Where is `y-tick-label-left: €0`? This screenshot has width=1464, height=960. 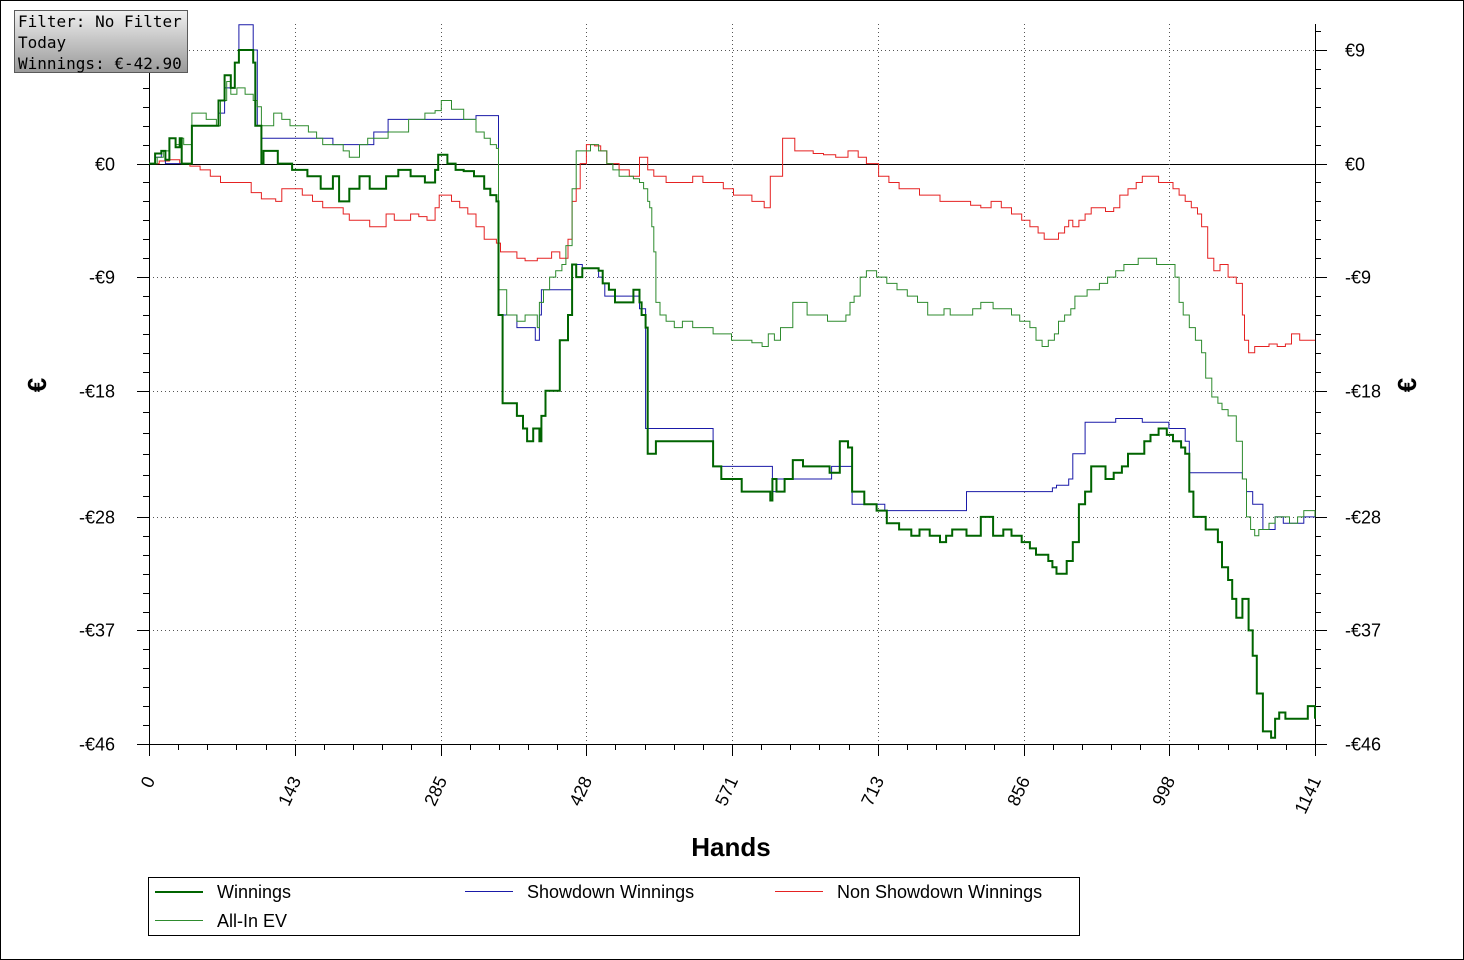 y-tick-label-left: €0 is located at coordinates (105, 165).